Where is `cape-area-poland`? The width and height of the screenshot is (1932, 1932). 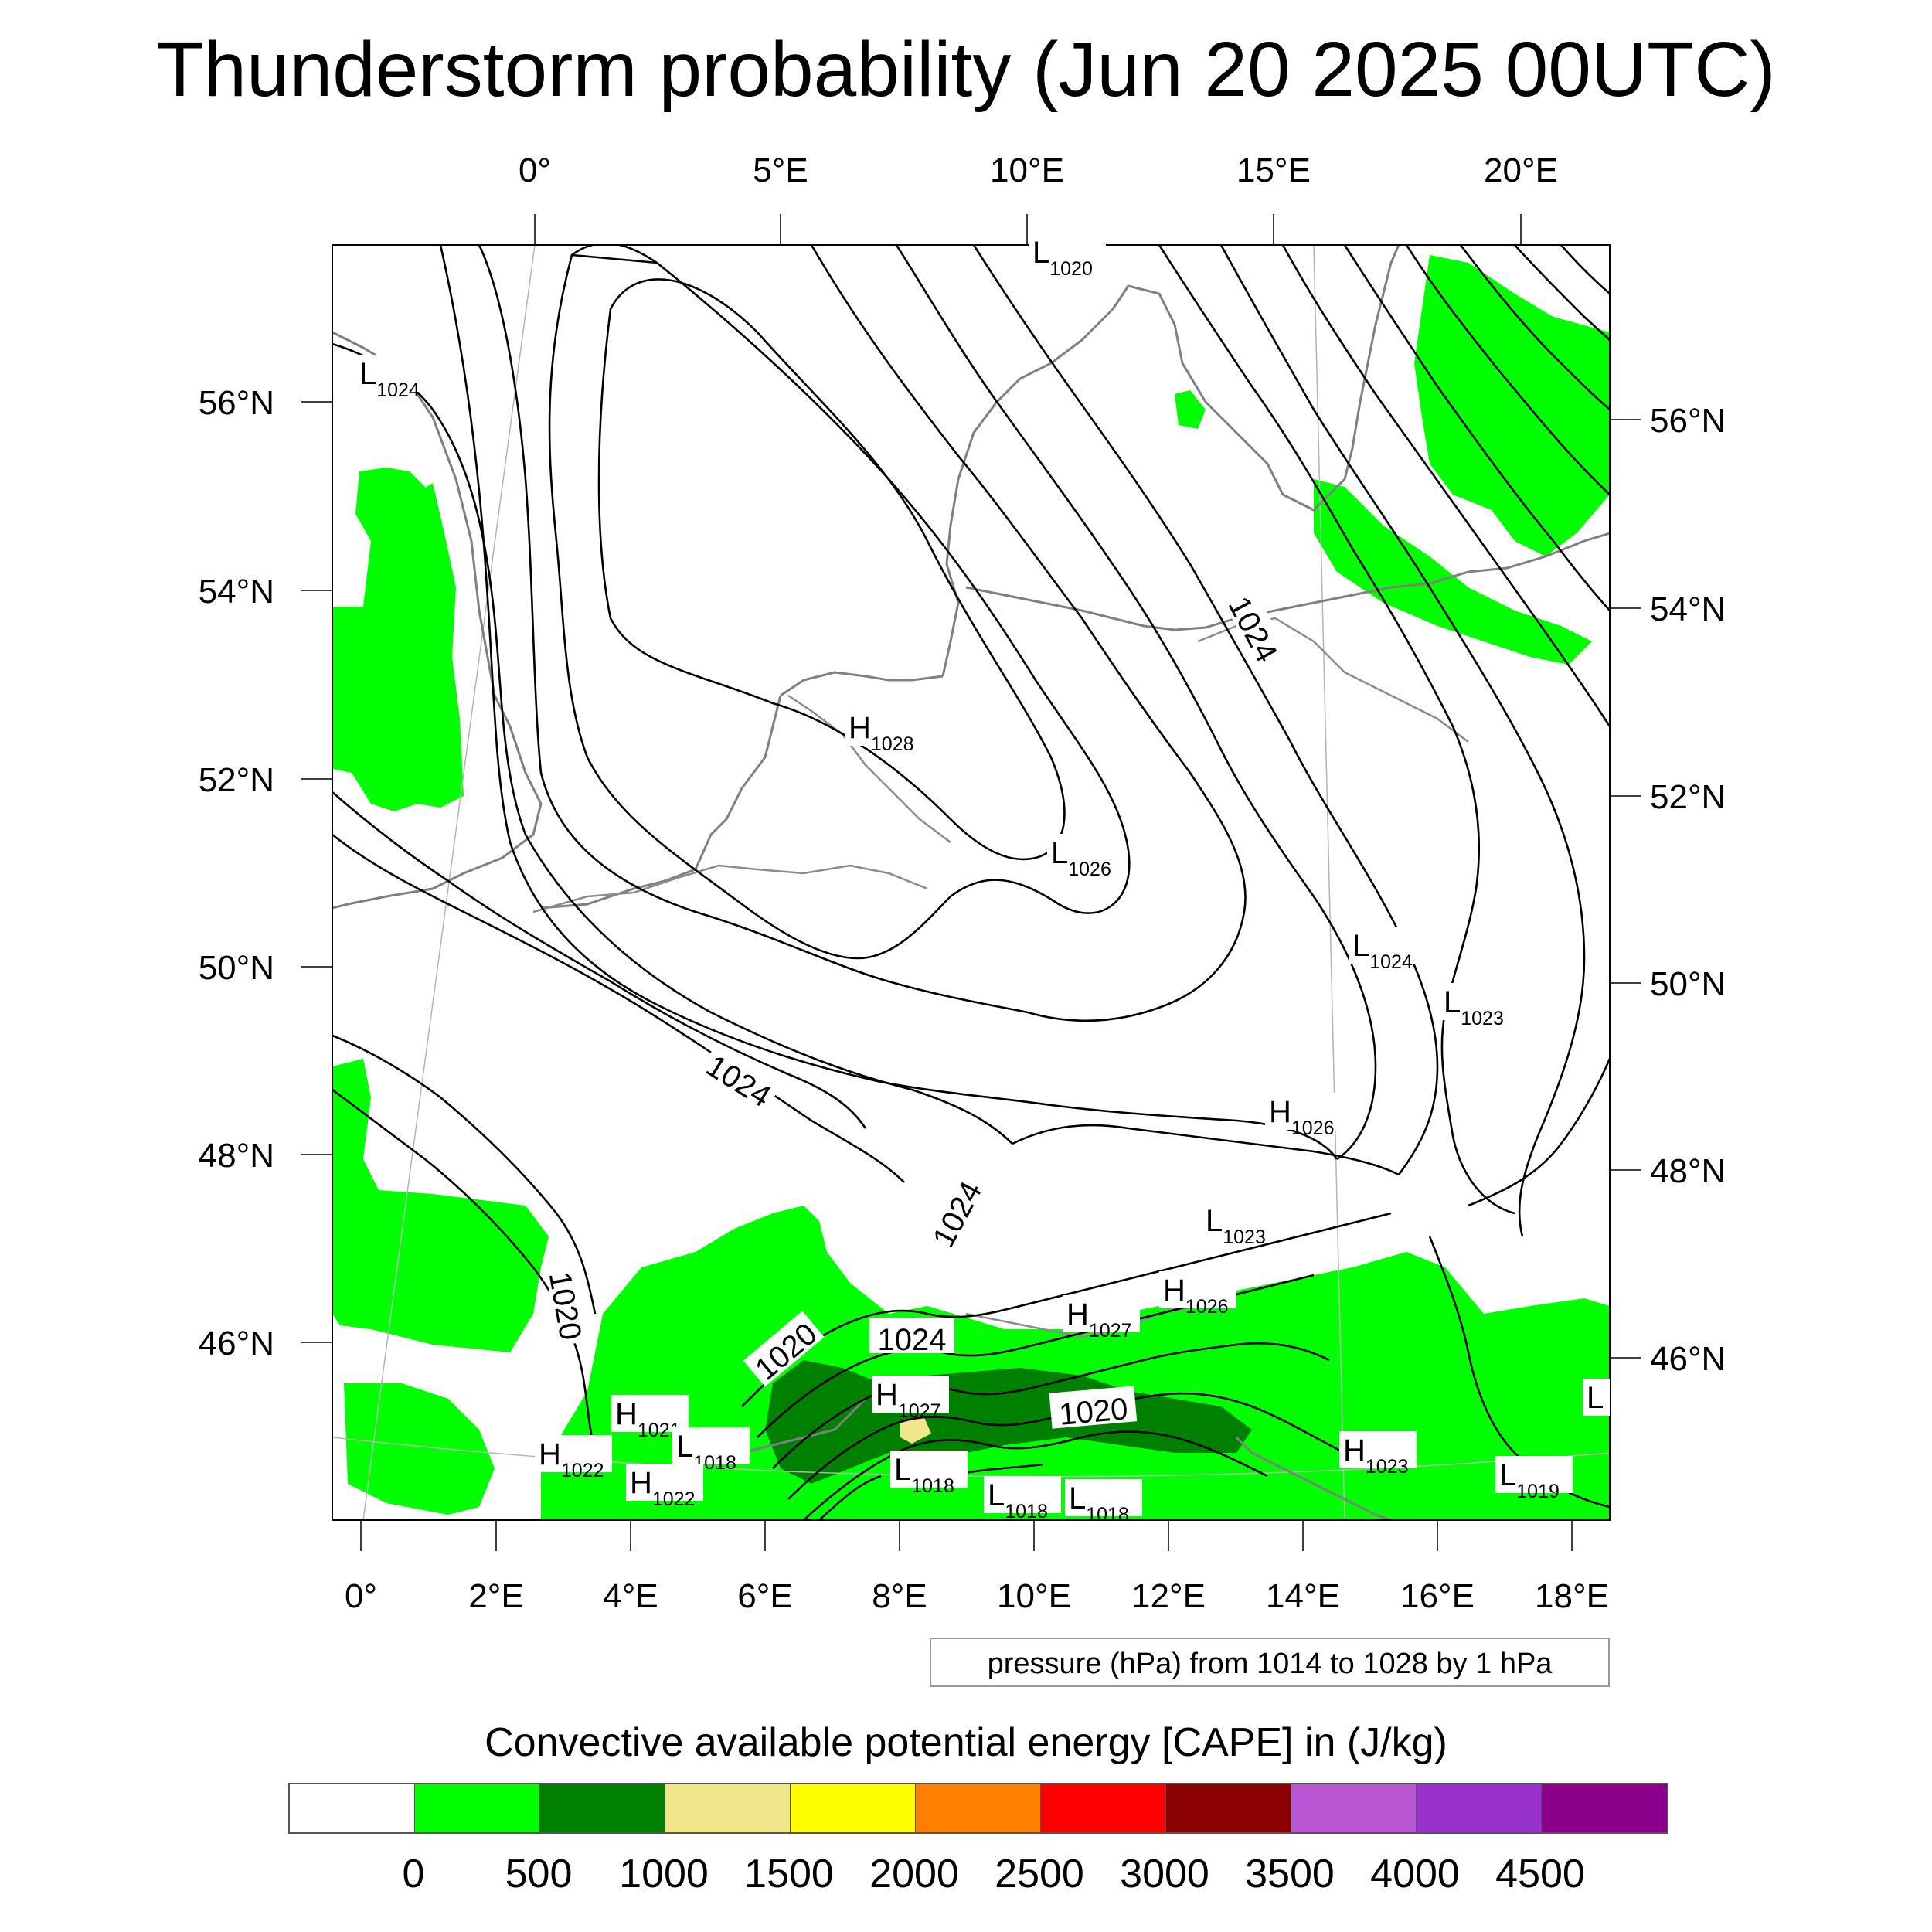 cape-area-poland is located at coordinates (1191, 410).